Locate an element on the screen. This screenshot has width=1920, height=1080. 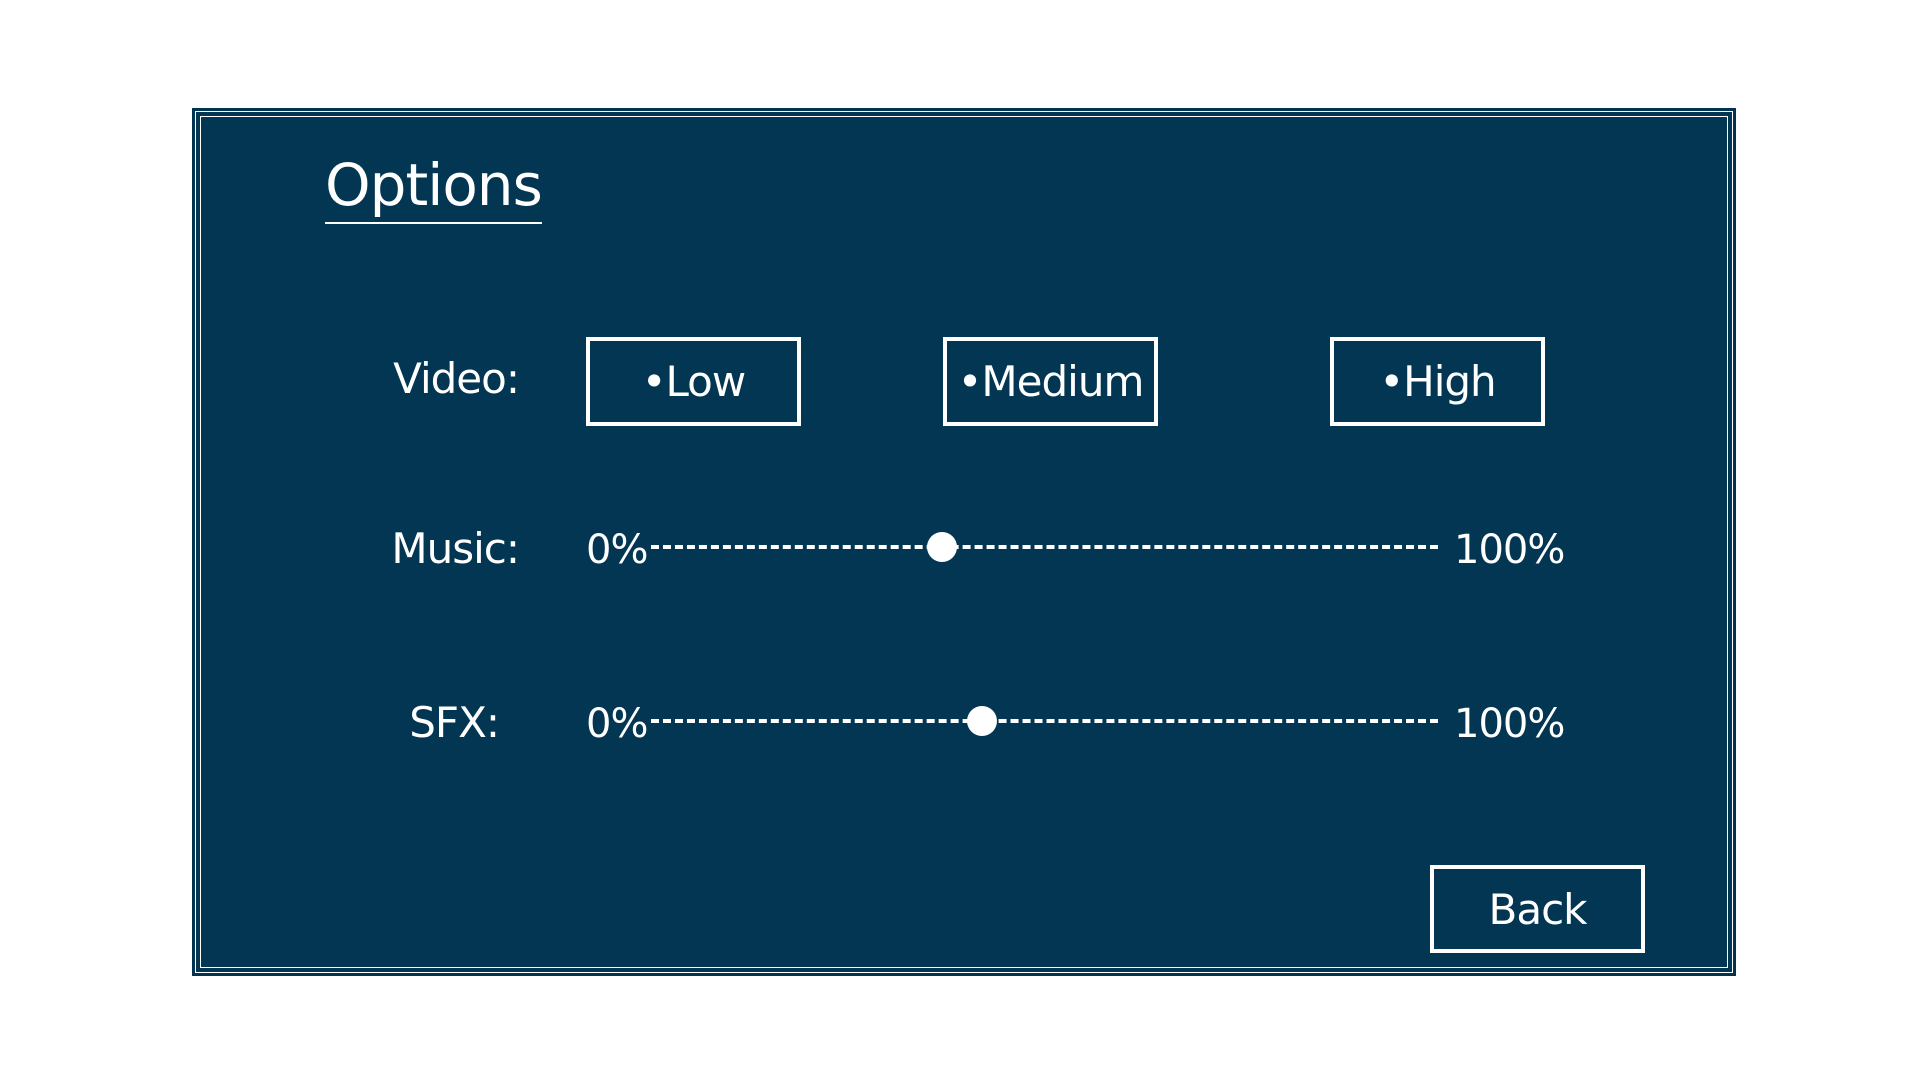
sfx-slider-knob is located at coordinates (981, 721).